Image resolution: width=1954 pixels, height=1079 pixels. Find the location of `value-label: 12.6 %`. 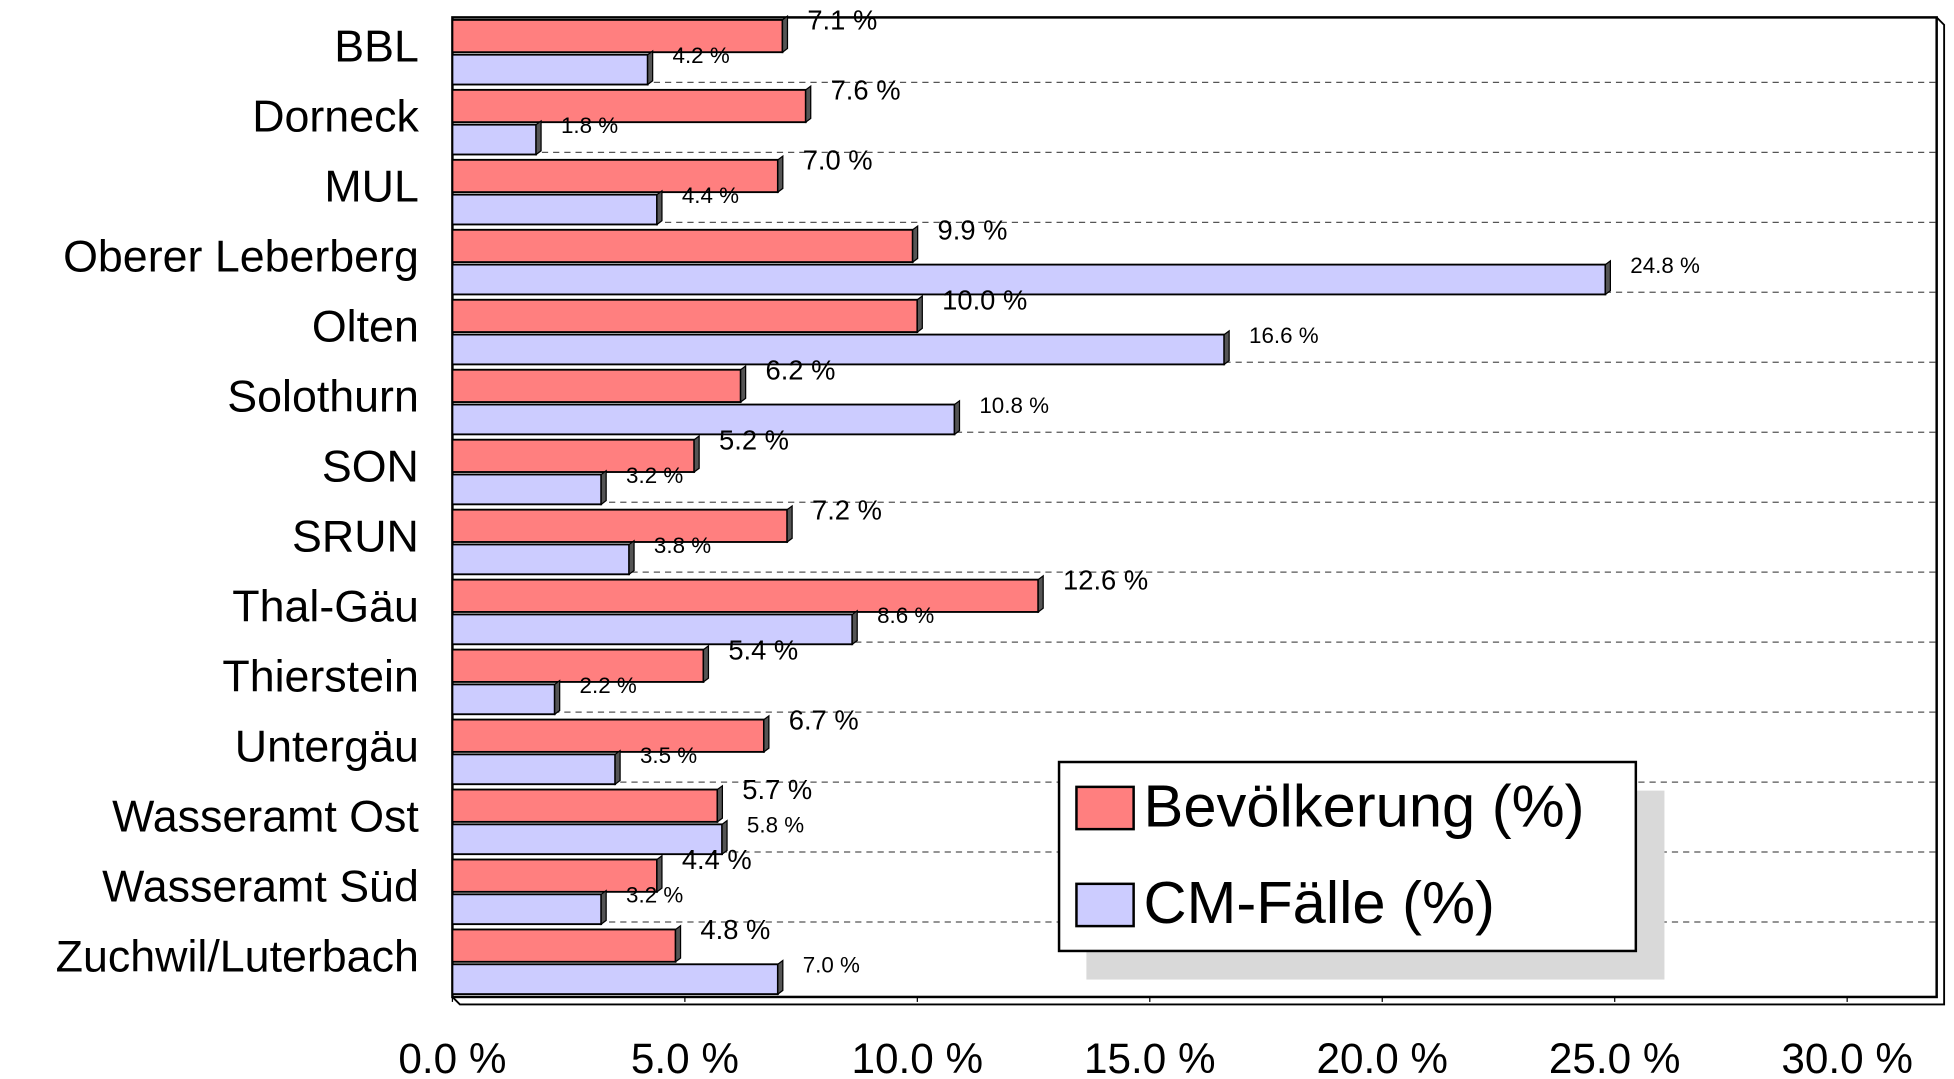

value-label: 12.6 % is located at coordinates (1105, 579).